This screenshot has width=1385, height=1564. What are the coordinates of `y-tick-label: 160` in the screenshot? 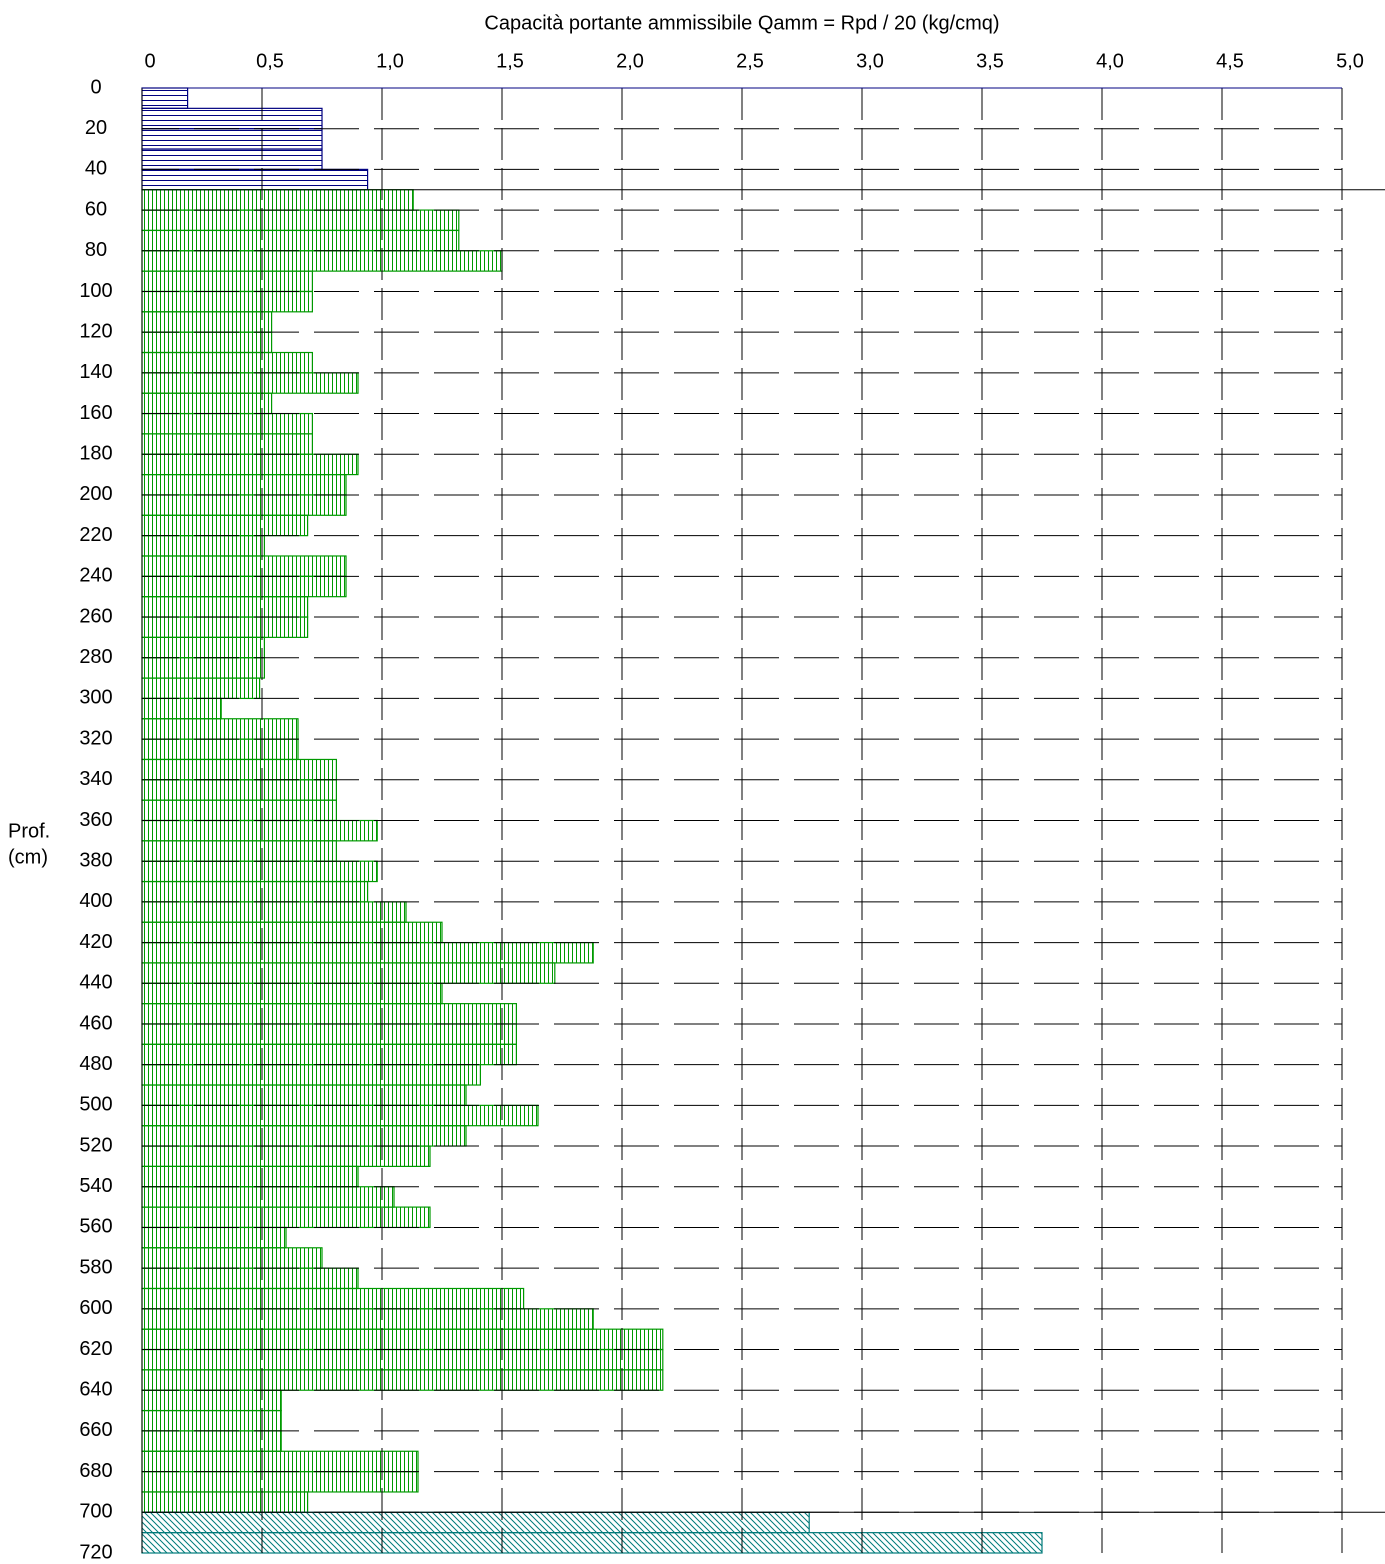 It's located at (95, 413).